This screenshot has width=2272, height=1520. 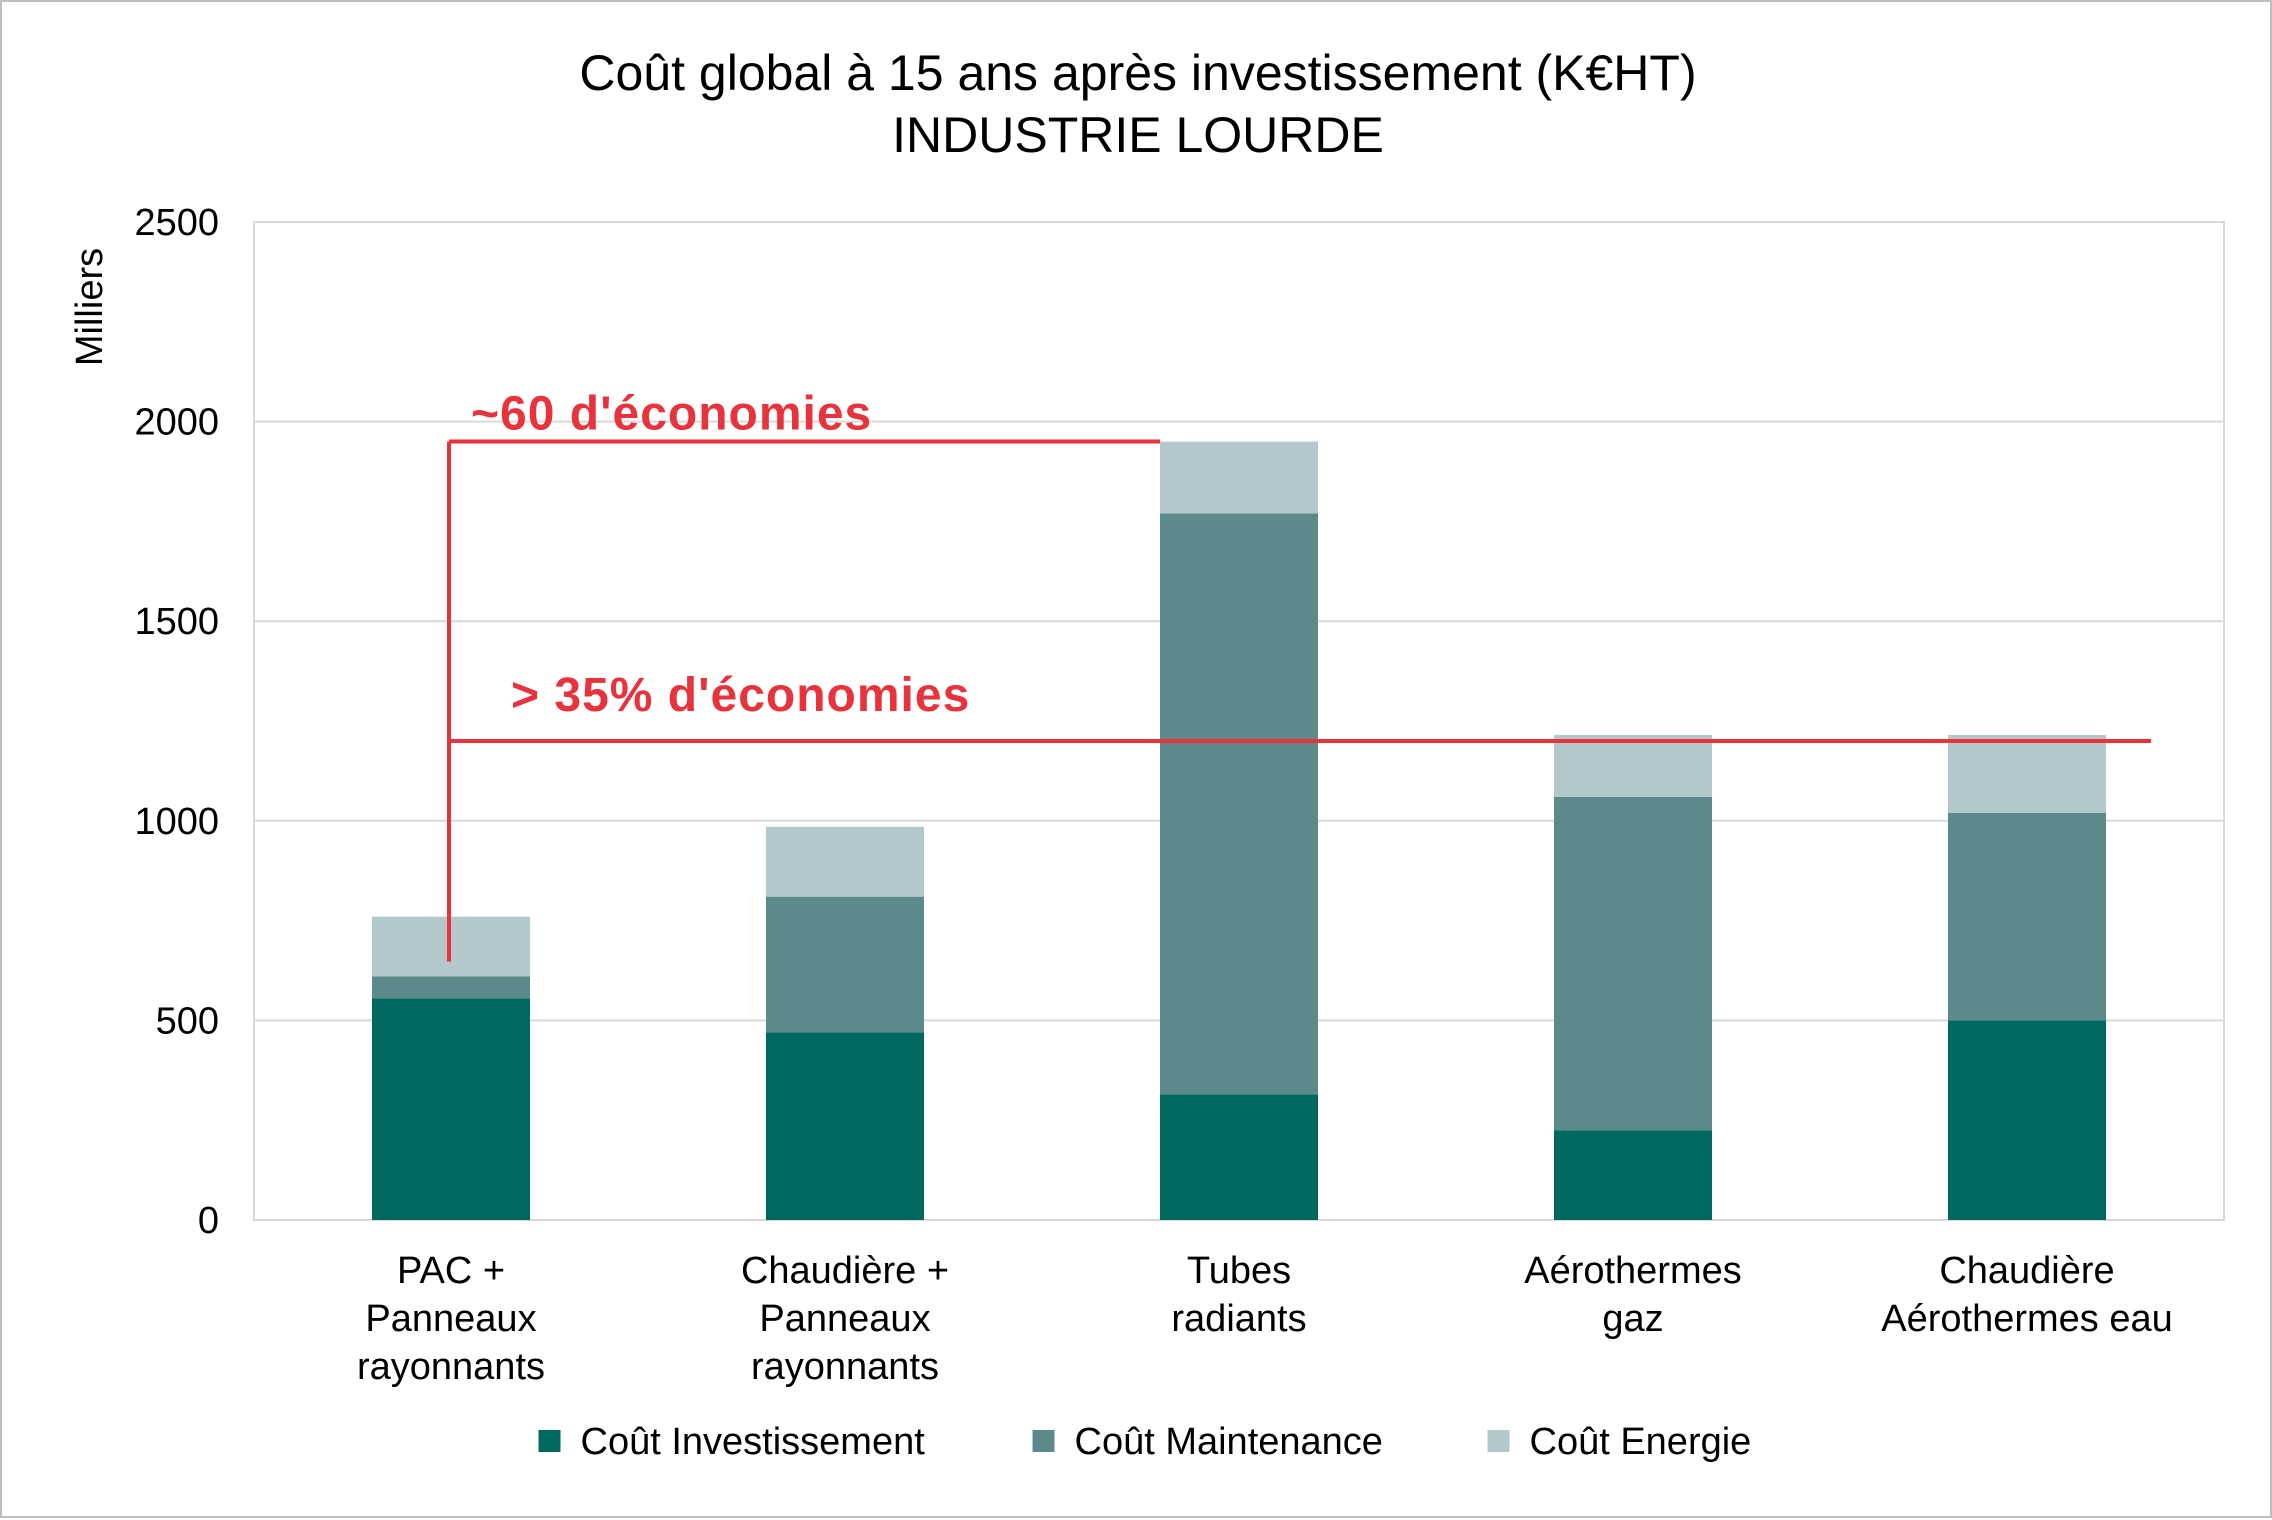 I want to click on legend-label: Coût Energie, so click(x=1641, y=1442).